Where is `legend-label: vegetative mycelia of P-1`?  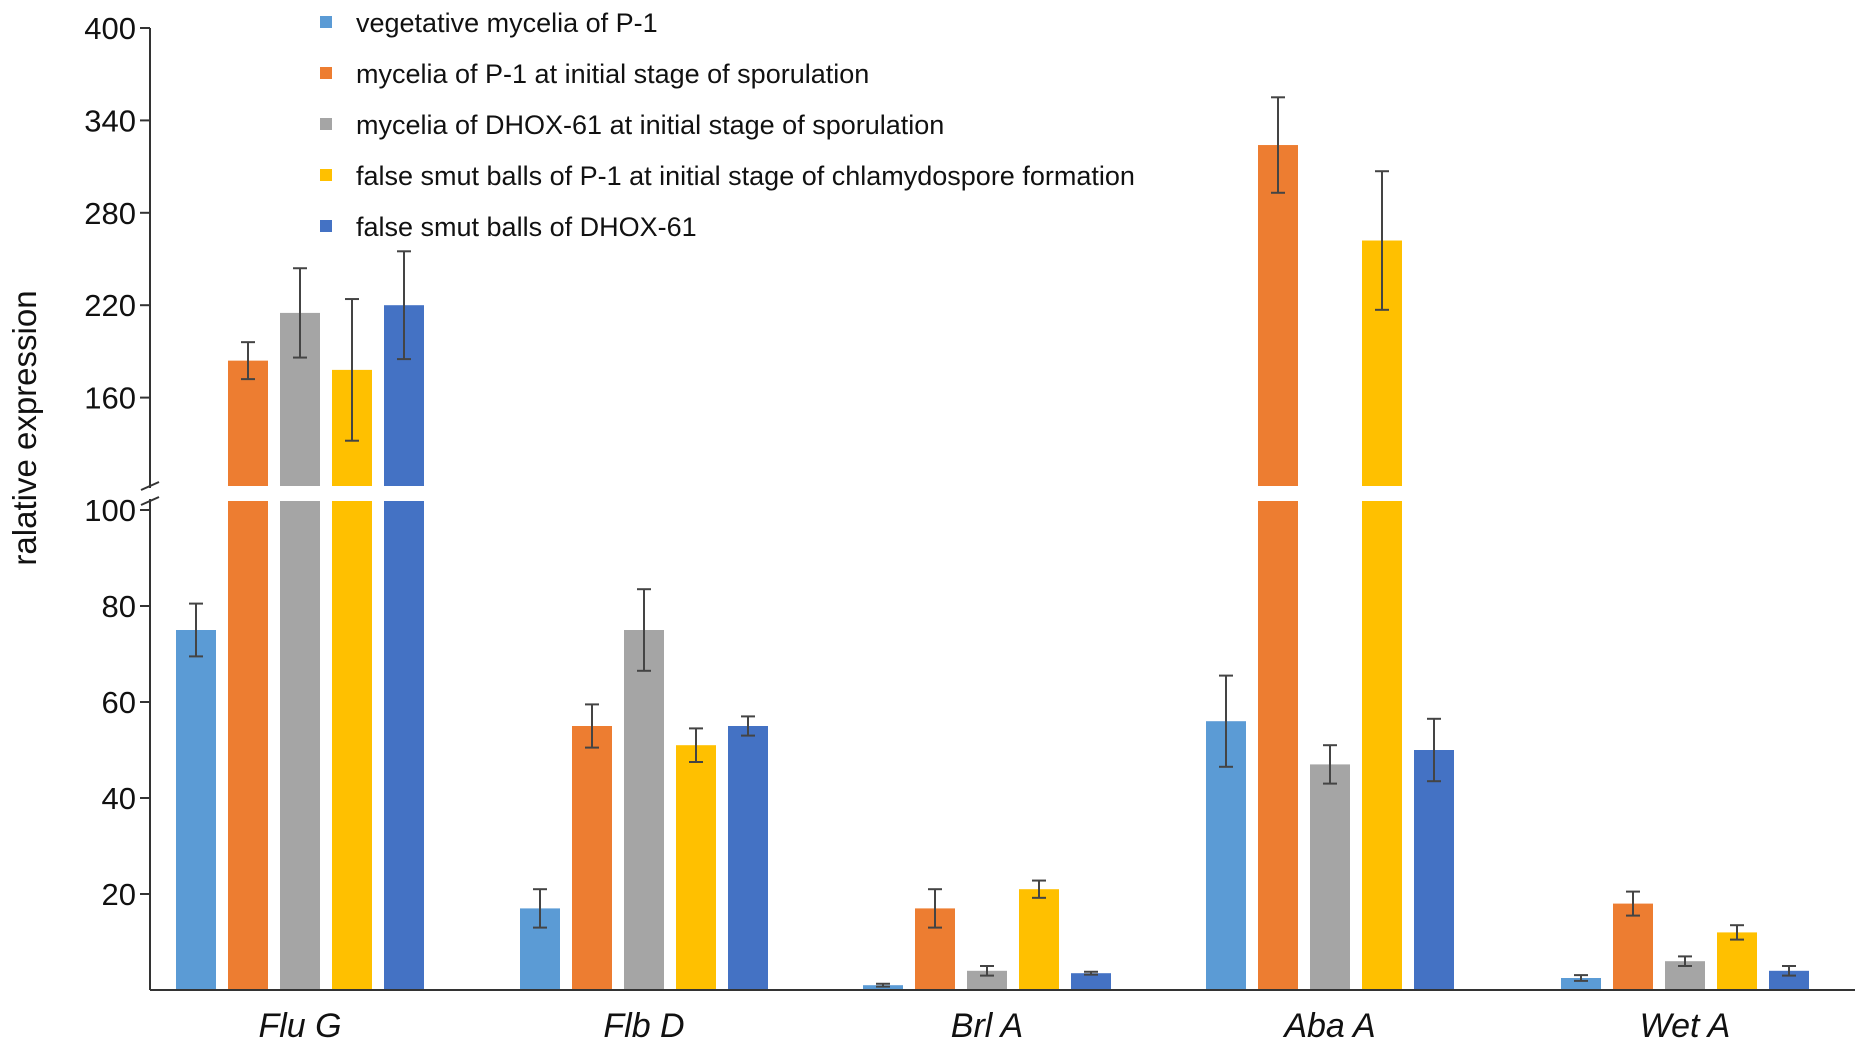
legend-label: vegetative mycelia of P-1 is located at coordinates (507, 23).